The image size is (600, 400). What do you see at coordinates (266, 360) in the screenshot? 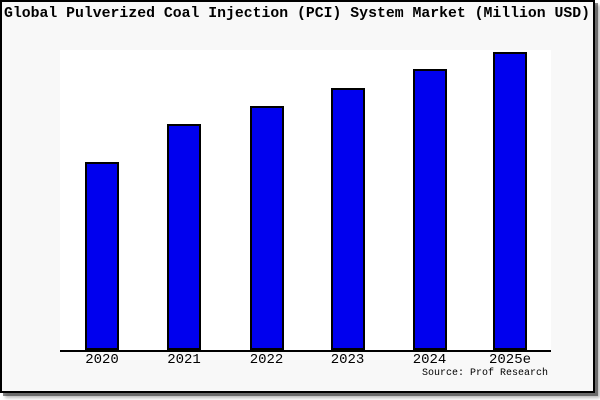
I see `x-axis-label-2022: 2022` at bounding box center [266, 360].